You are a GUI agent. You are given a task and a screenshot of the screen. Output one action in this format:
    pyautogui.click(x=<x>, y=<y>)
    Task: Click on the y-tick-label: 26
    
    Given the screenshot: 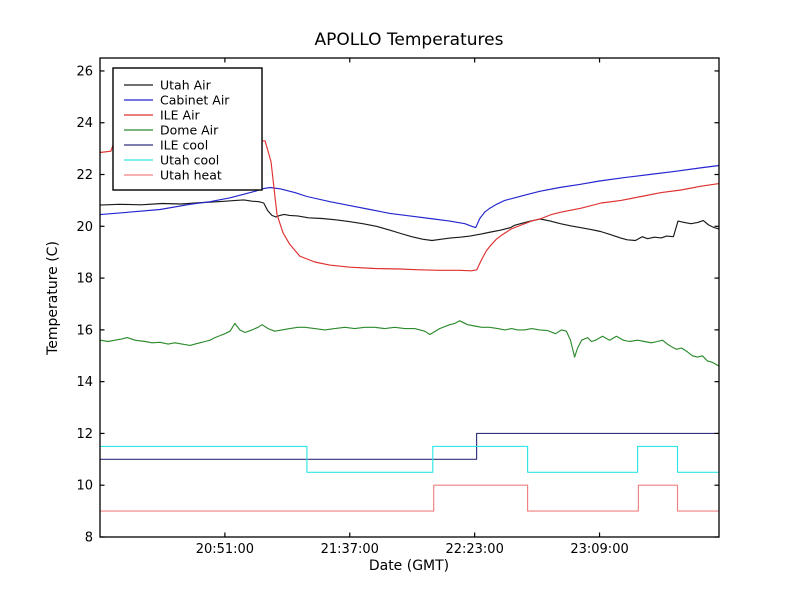 What is the action you would take?
    pyautogui.click(x=84, y=71)
    